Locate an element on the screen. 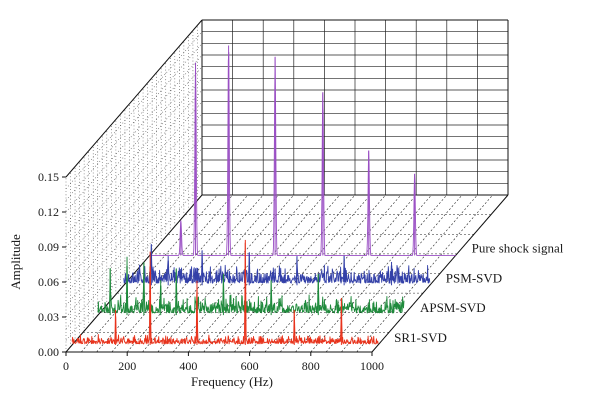 The width and height of the screenshot is (600, 411). x-tick-label: 800 is located at coordinates (311, 366).